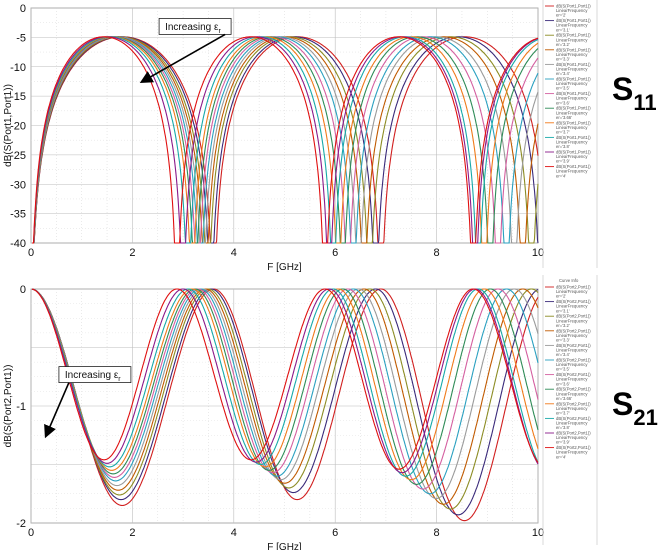  Describe the element at coordinates (18, 185) in the screenshot. I see `y-tick-label: -30` at that location.